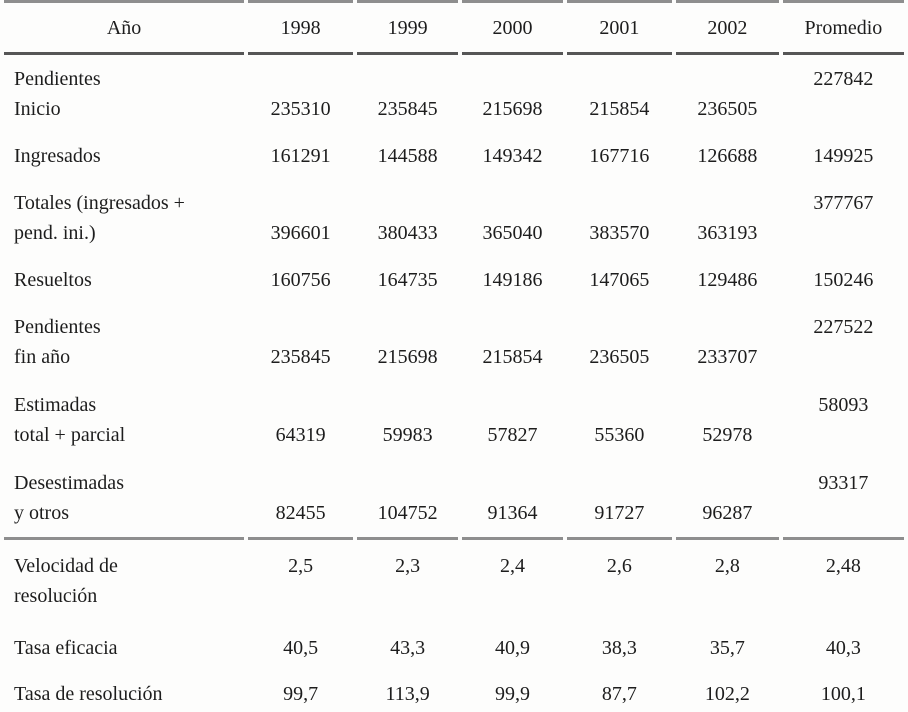 The height and width of the screenshot is (712, 908). I want to click on column-header-1998: 1998, so click(301, 27).